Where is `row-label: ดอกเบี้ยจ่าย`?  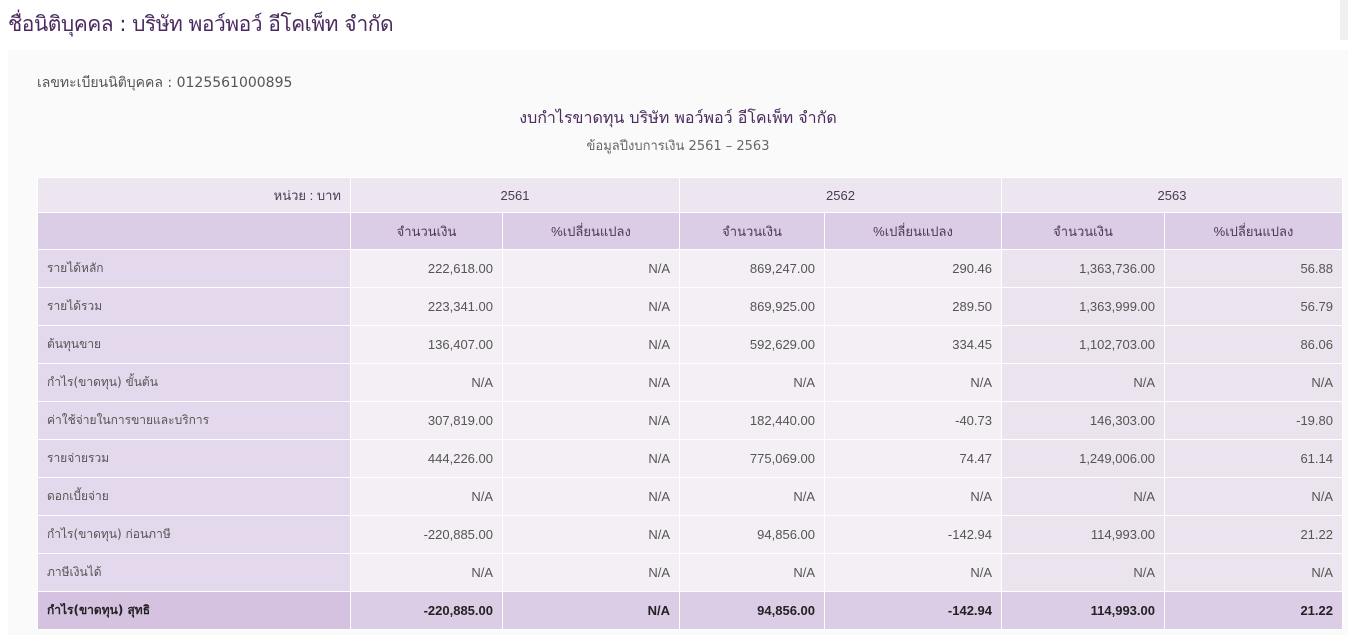 row-label: ดอกเบี้ยจ่าย is located at coordinates (194, 496).